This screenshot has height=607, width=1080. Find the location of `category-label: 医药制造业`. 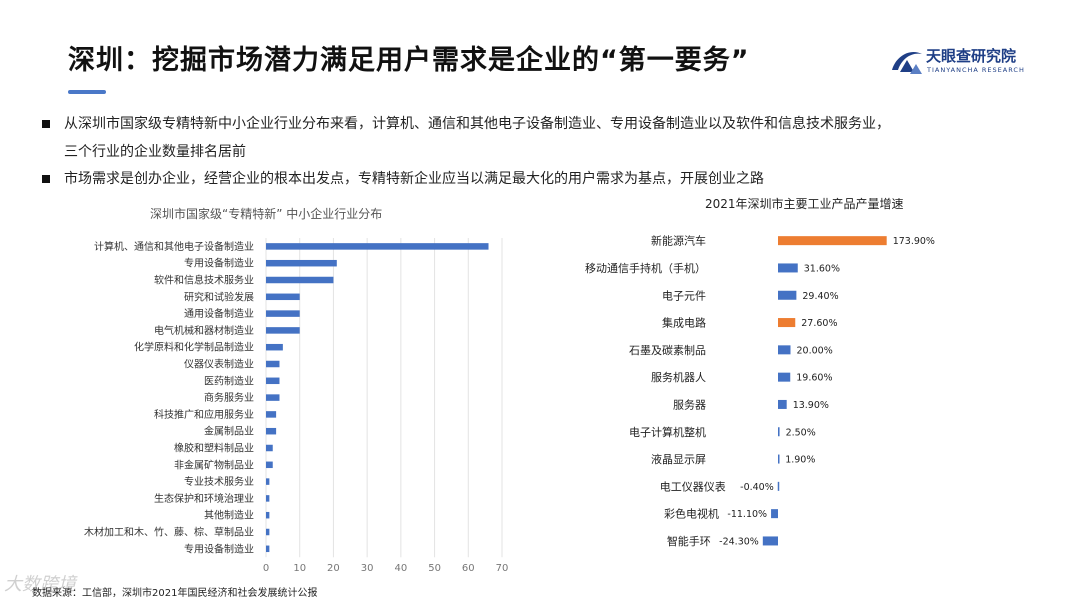

category-label: 医药制造业 is located at coordinates (229, 380).